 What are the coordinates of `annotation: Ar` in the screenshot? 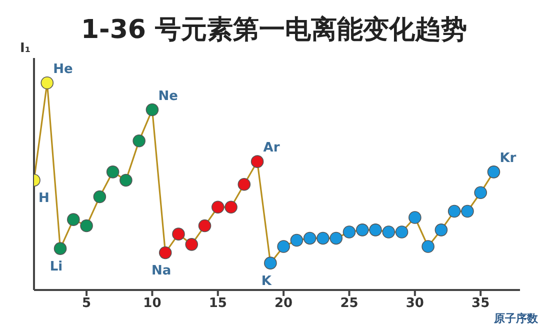 It's located at (271, 148).